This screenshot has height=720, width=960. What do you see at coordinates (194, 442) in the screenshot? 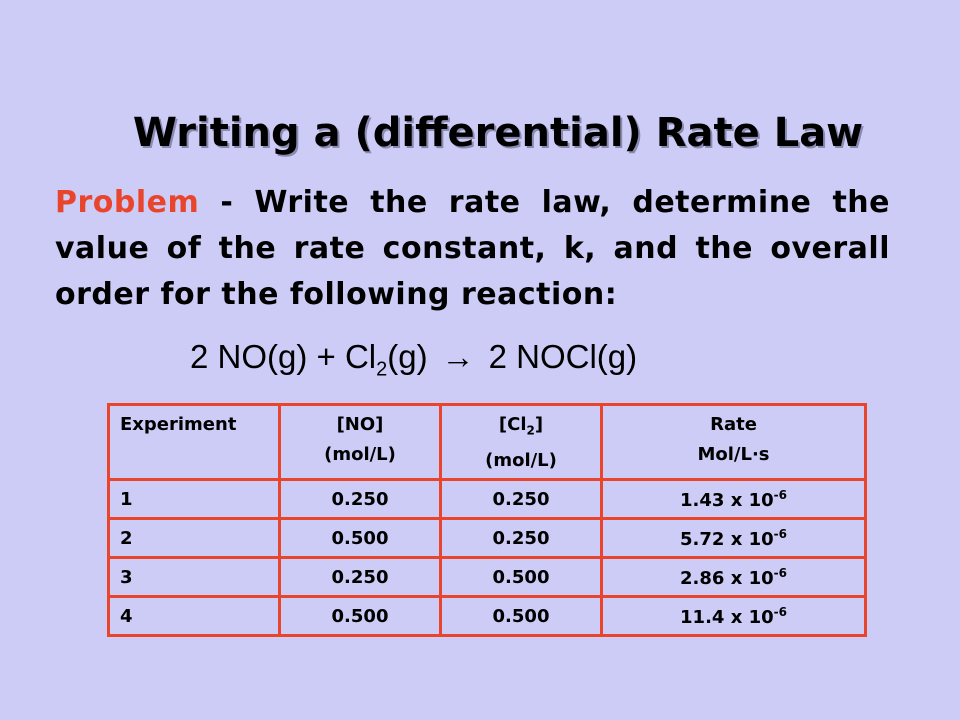
I see `header-cell: Experiment` at bounding box center [194, 442].